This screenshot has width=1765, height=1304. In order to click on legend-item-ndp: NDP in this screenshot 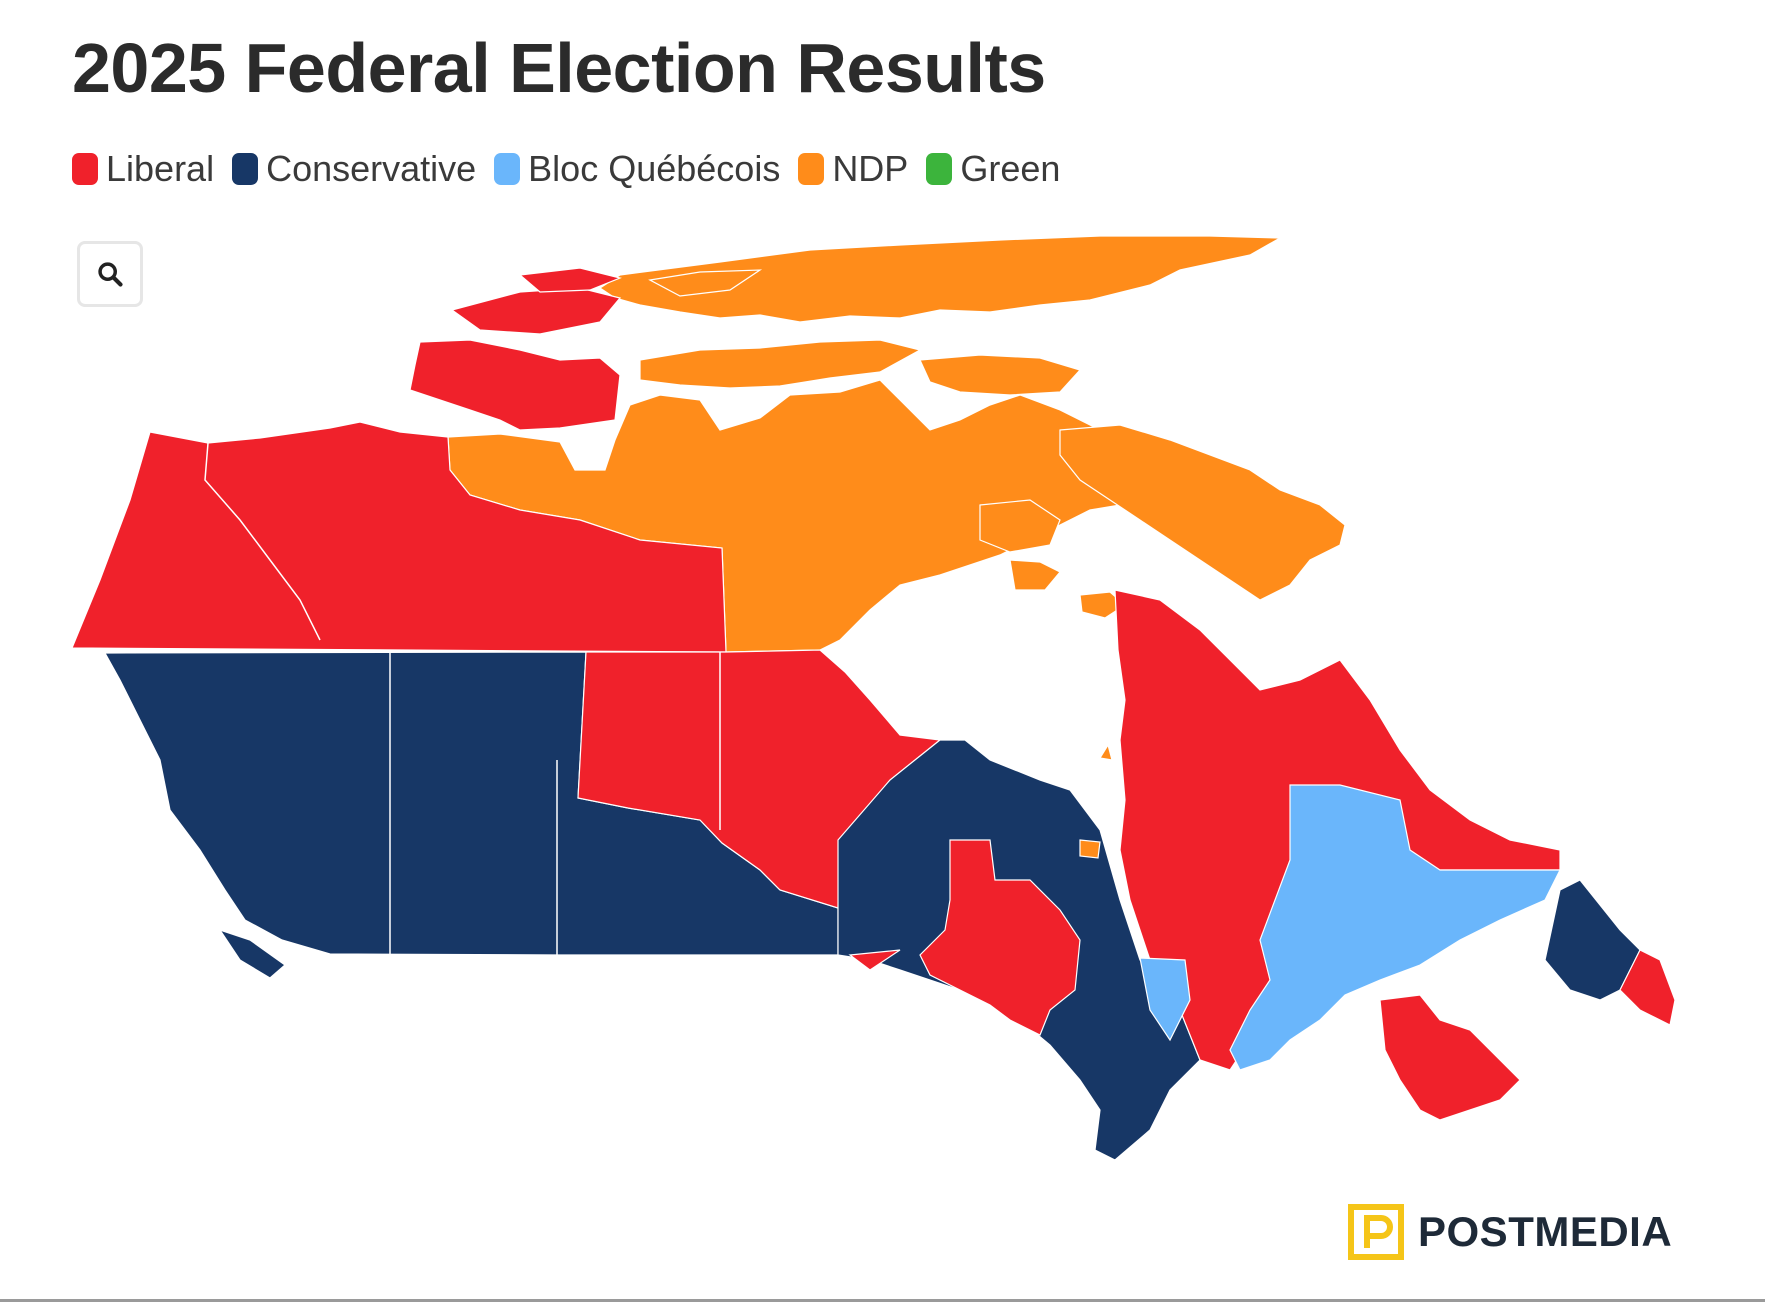, I will do `click(853, 169)`.